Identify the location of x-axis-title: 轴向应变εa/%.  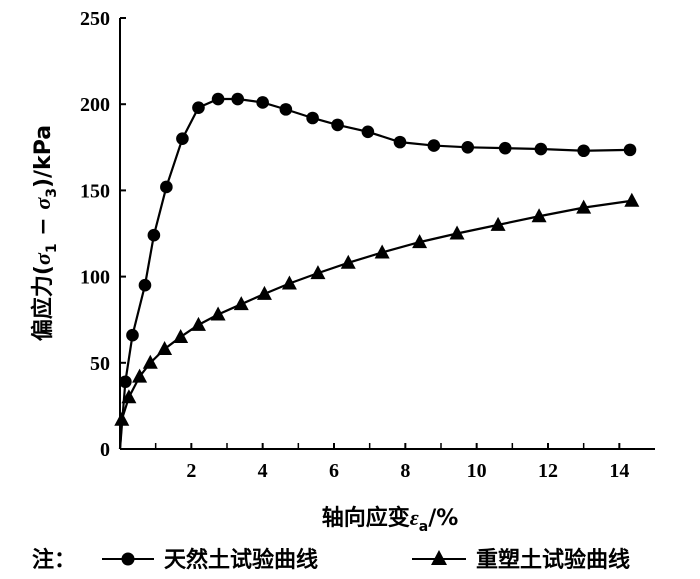
(390, 520).